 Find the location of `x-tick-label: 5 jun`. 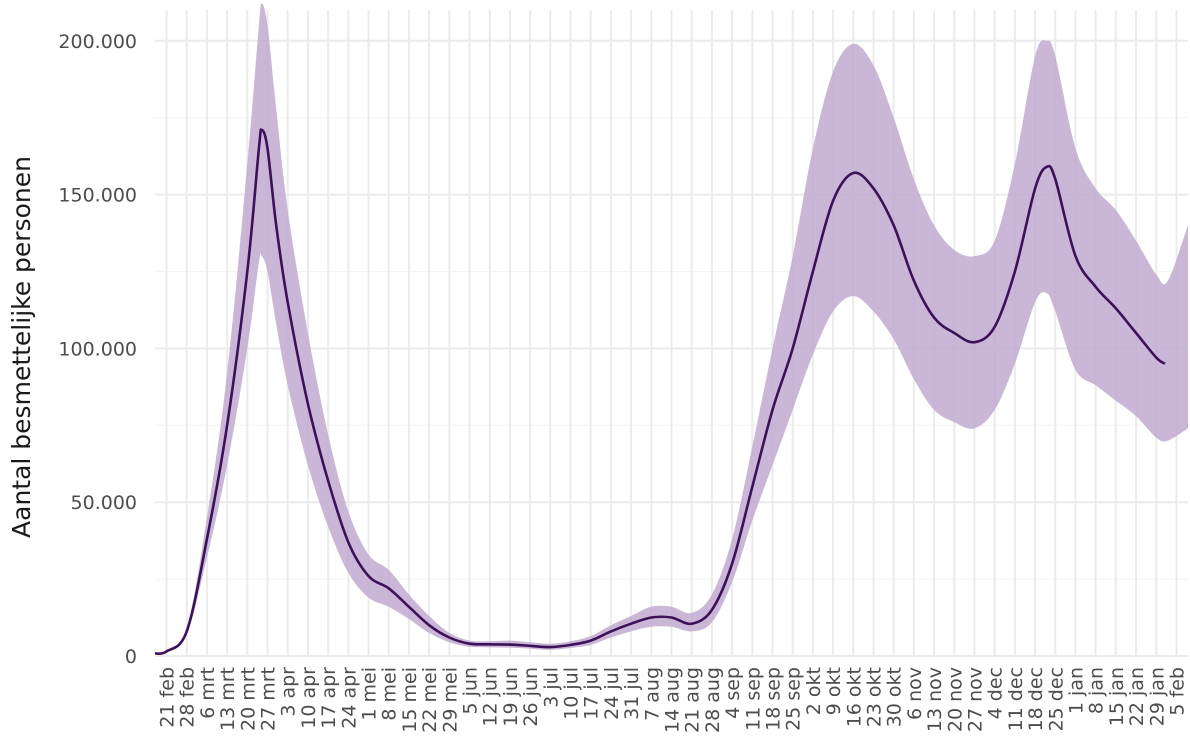

x-tick-label: 5 jun is located at coordinates (471, 691).